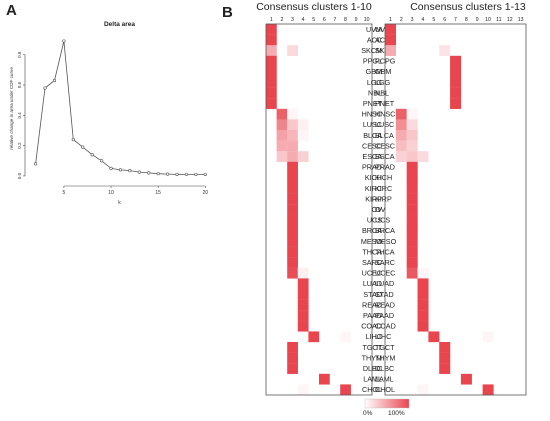  I want to click on heatmap-1-10-row-label: PCPG, so click(385, 61).